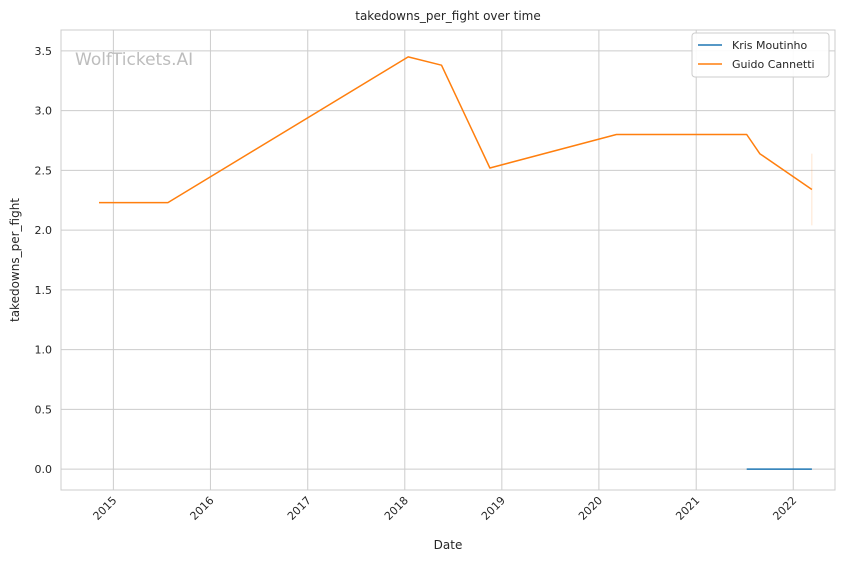 The height and width of the screenshot is (561, 844). What do you see at coordinates (44, 51) in the screenshot?
I see `y-tick-label: 3.5` at bounding box center [44, 51].